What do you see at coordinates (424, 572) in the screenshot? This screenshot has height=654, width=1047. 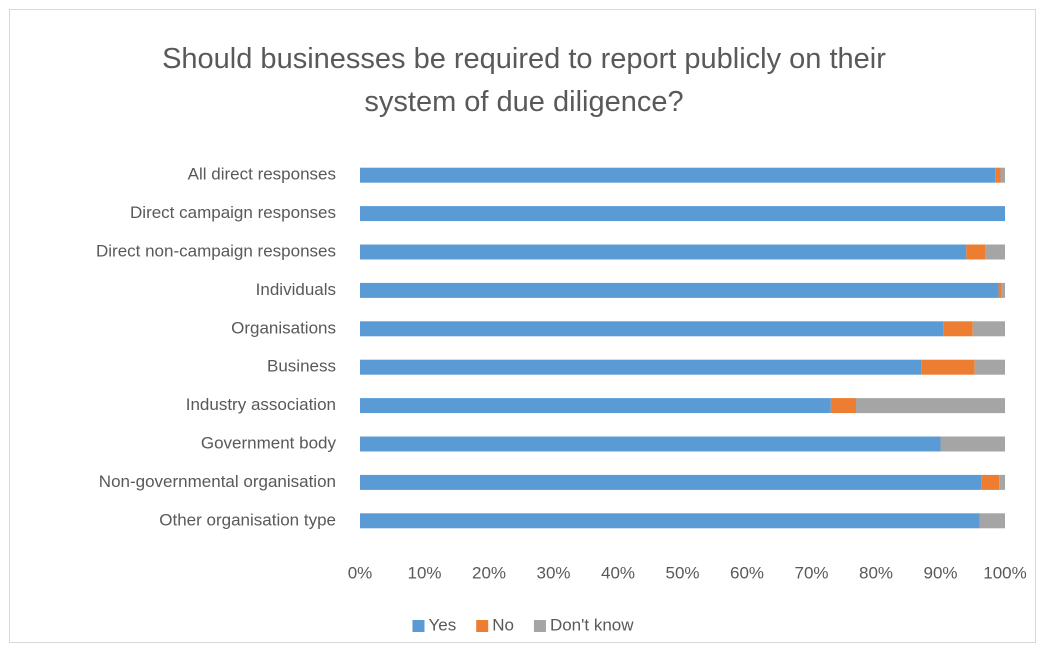 I see `x-tick-label: 10%` at bounding box center [424, 572].